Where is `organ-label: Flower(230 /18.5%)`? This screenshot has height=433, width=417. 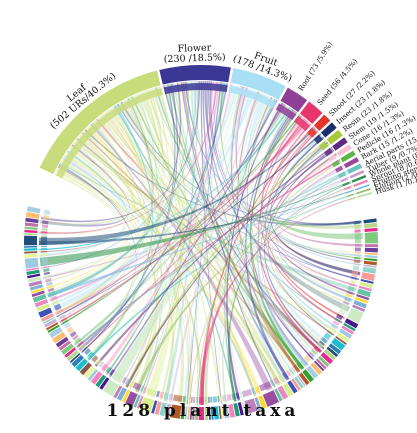
organ-label: Flower(230 /18.5%) is located at coordinates (194, 53).